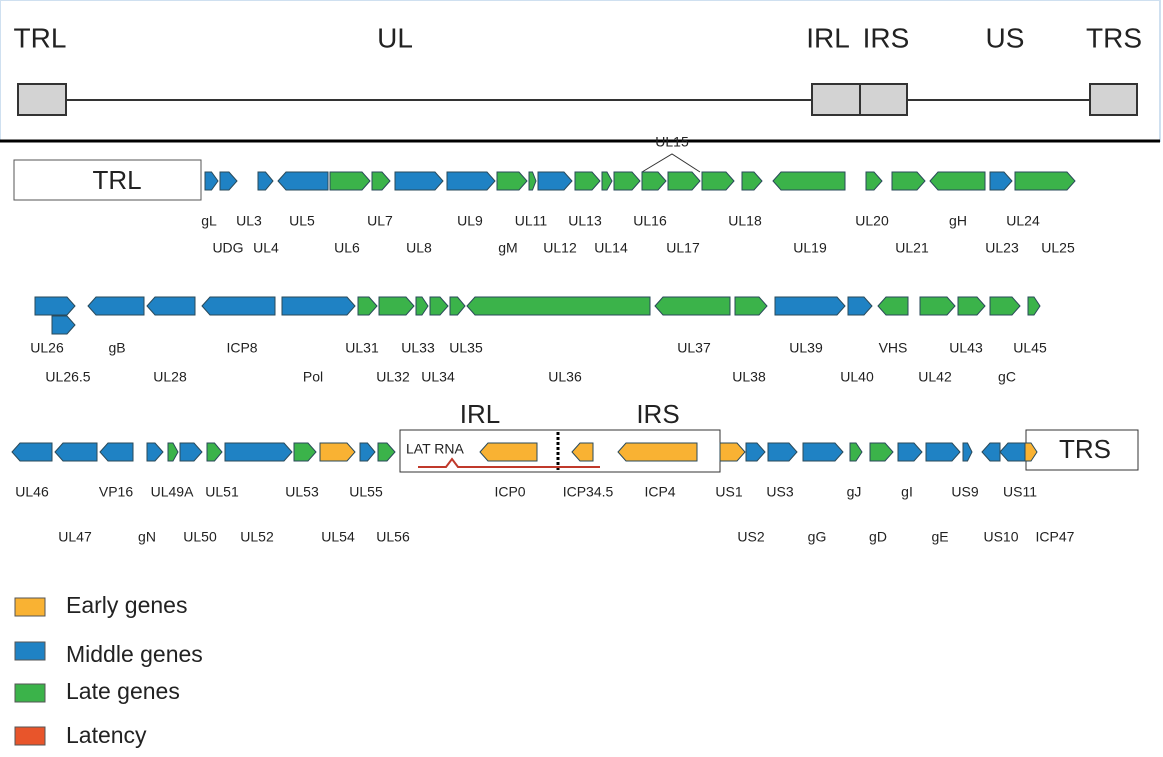  Describe the element at coordinates (966, 348) in the screenshot. I see `gene-label: UL43` at that location.